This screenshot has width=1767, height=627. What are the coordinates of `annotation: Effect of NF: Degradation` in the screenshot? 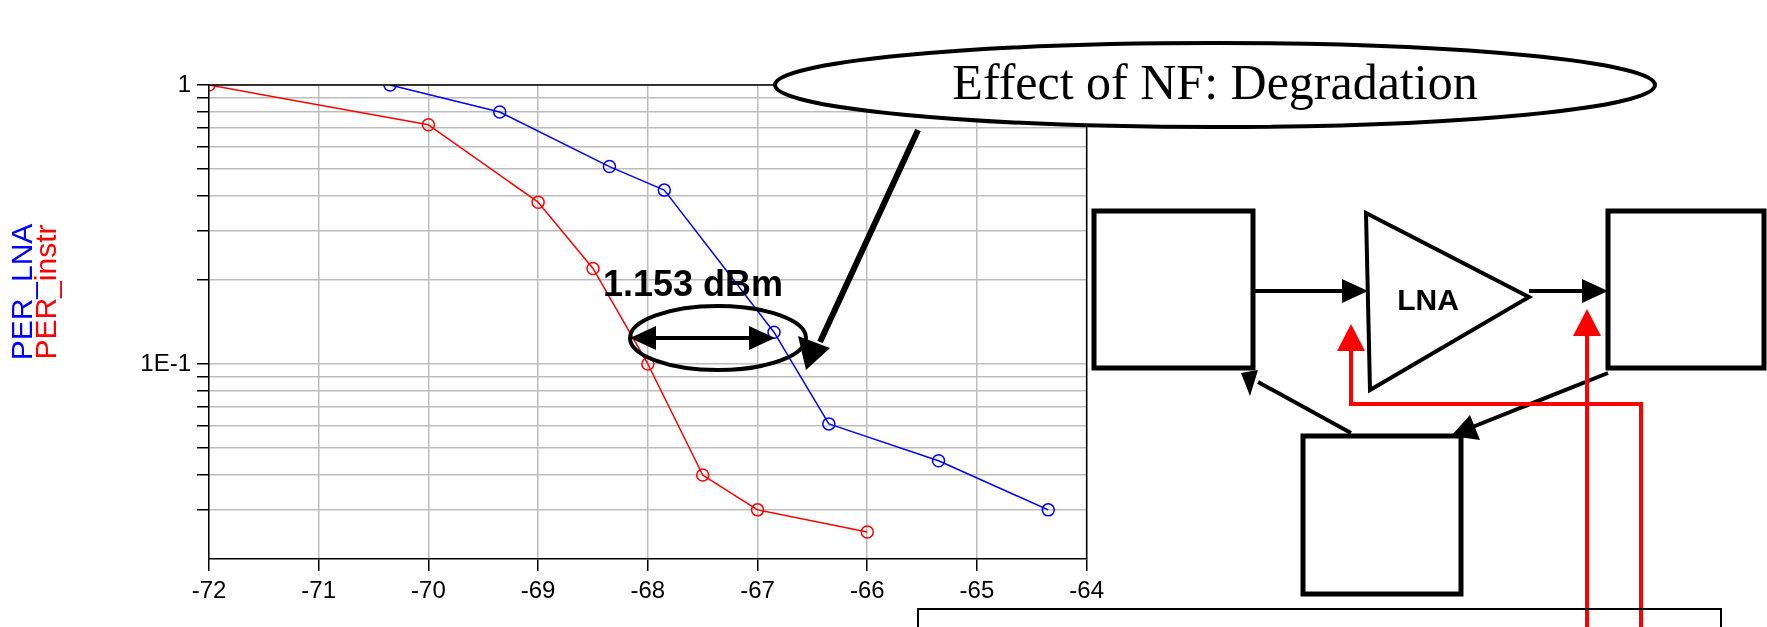 It's located at (1215, 82).